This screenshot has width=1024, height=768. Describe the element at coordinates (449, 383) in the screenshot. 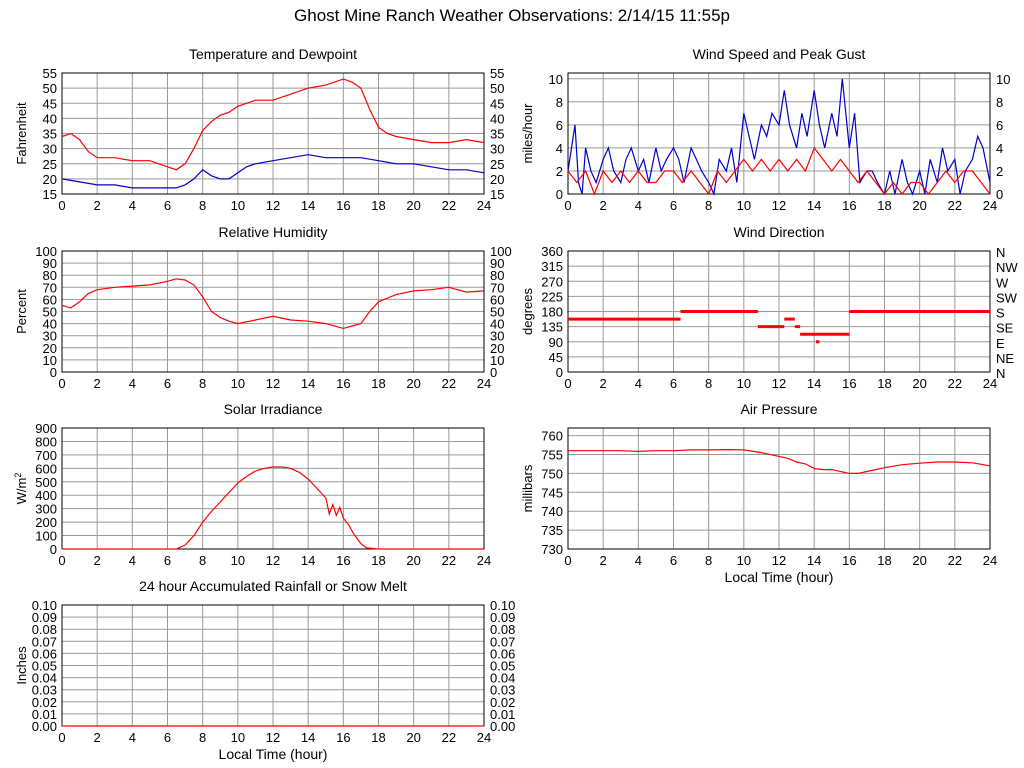

I see `humidity-xtick-label: 22` at that location.